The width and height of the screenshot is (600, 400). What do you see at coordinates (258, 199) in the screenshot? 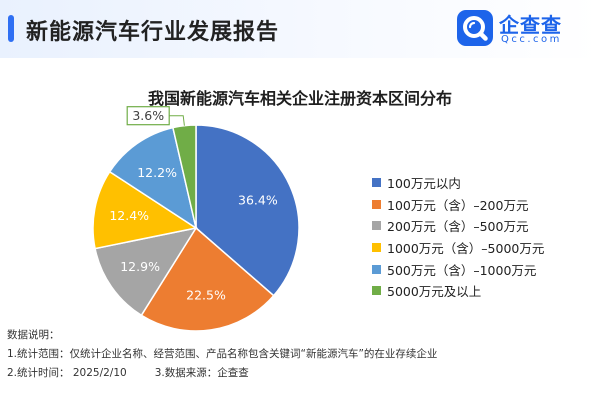
I see `pie-slice-1-label: 36.4%` at bounding box center [258, 199].